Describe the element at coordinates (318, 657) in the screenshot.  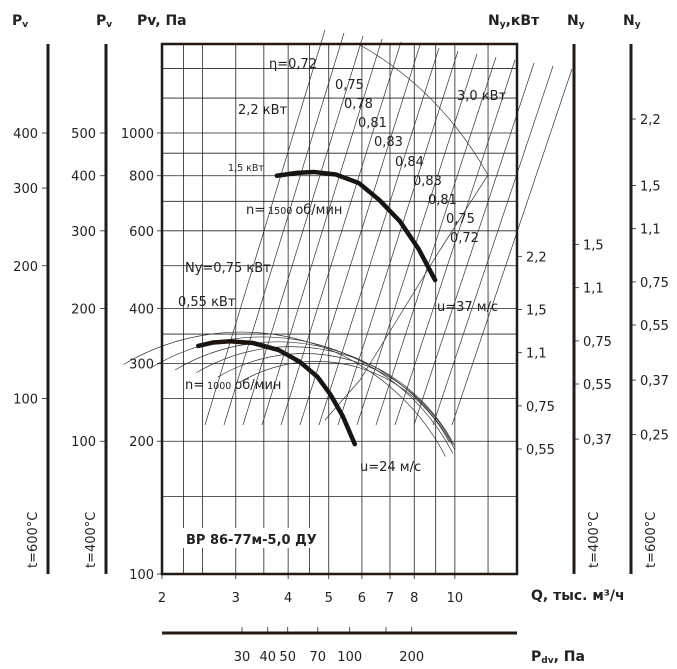
I see `pdv-tick-label: 70` at that location.